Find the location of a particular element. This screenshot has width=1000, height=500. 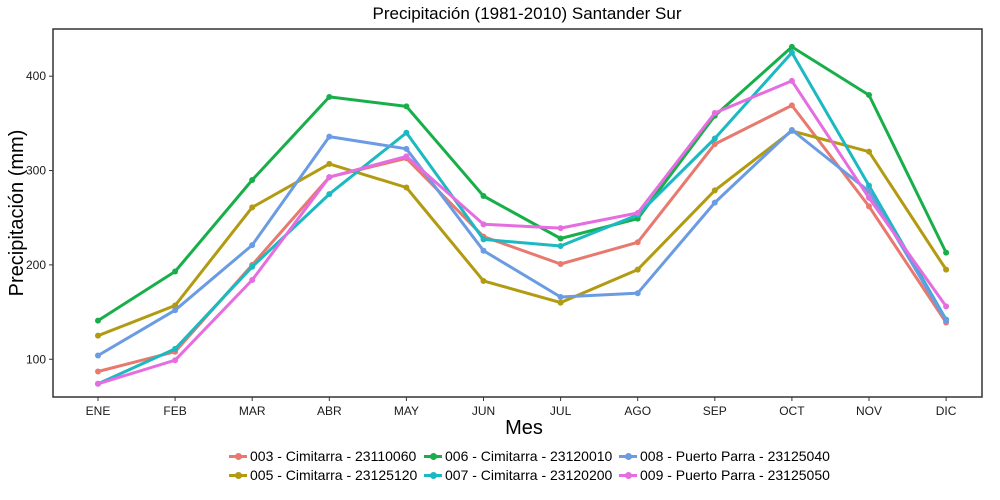

y-tick-label: 400 is located at coordinates (36, 76).